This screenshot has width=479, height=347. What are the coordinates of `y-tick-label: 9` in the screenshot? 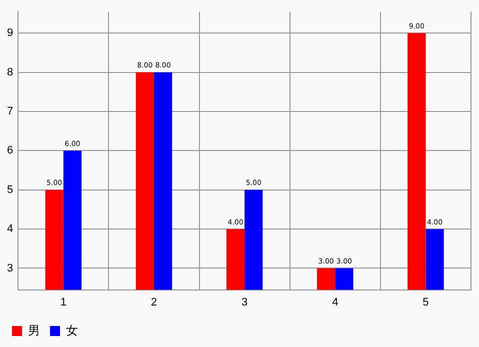 It's located at (10, 33).